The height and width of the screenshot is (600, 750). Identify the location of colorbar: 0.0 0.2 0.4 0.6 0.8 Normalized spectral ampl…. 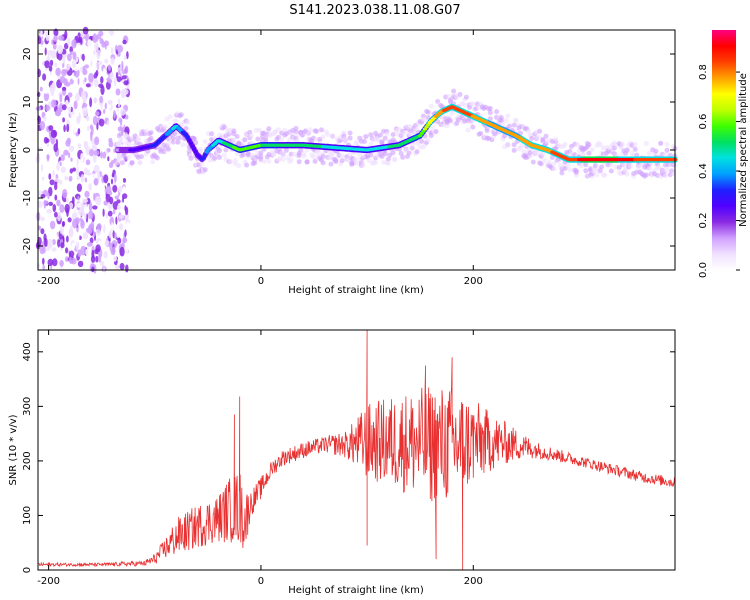
(723, 154).